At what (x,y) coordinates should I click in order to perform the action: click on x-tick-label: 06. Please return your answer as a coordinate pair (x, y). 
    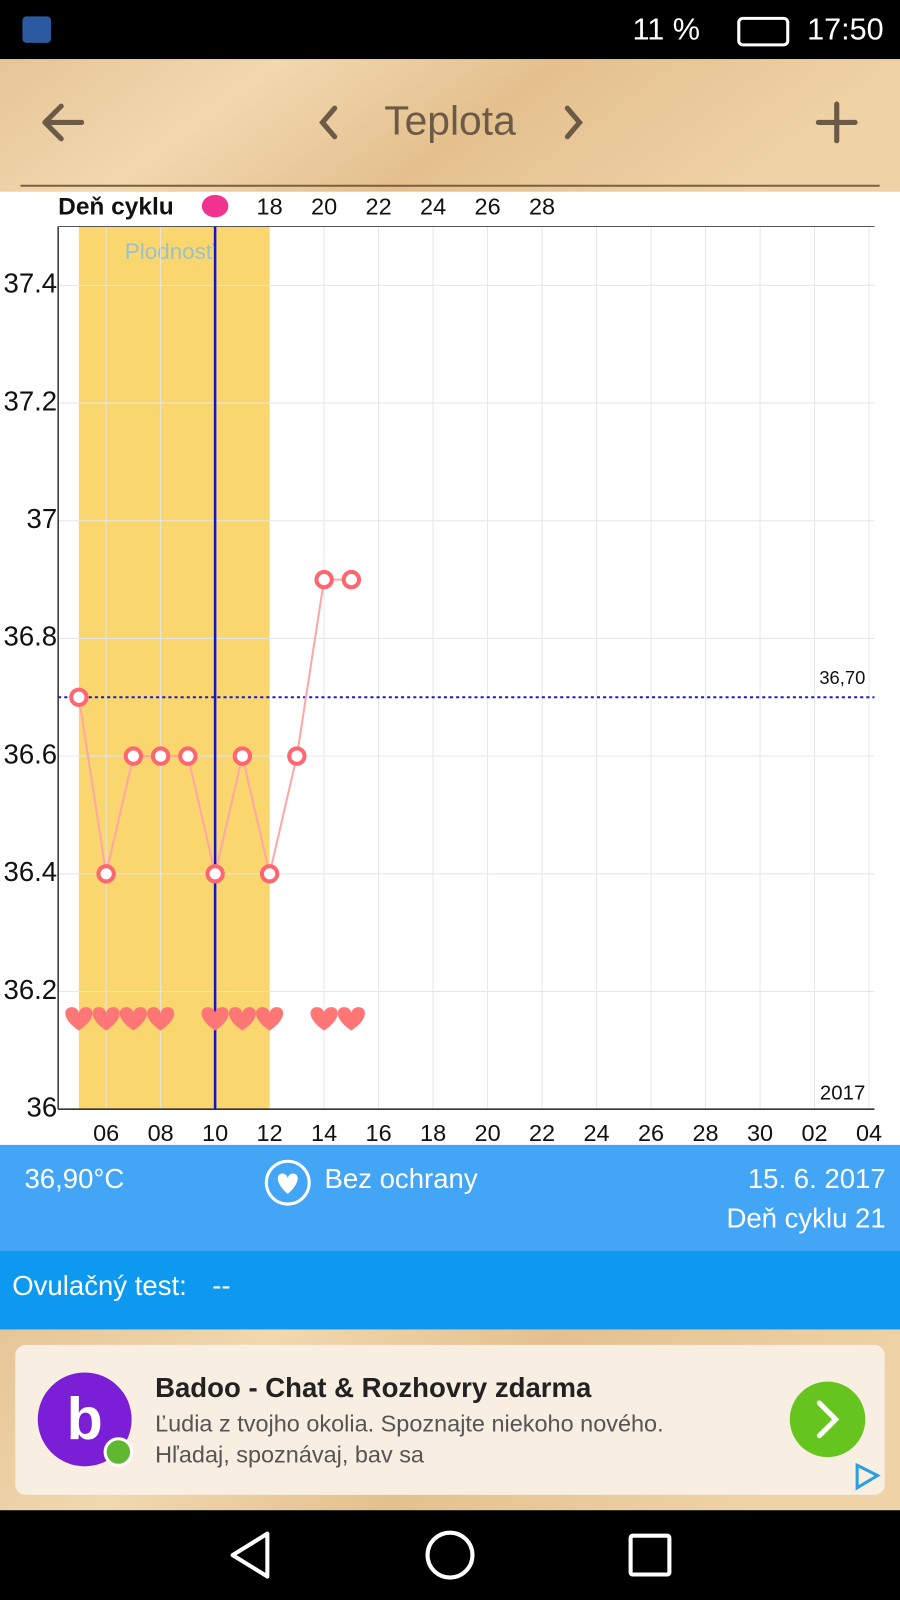
    Looking at the image, I should click on (106, 1133).